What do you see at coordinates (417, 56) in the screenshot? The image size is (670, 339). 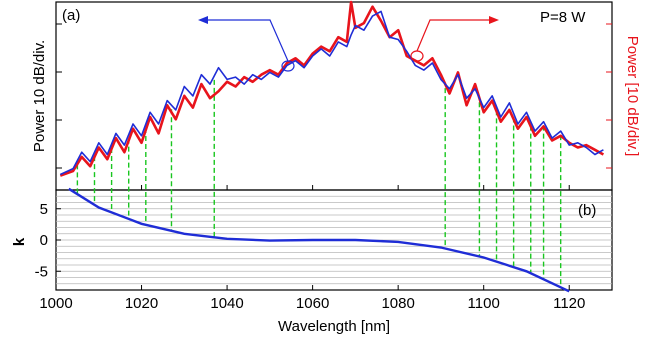 I see `red-series-marker-circle` at bounding box center [417, 56].